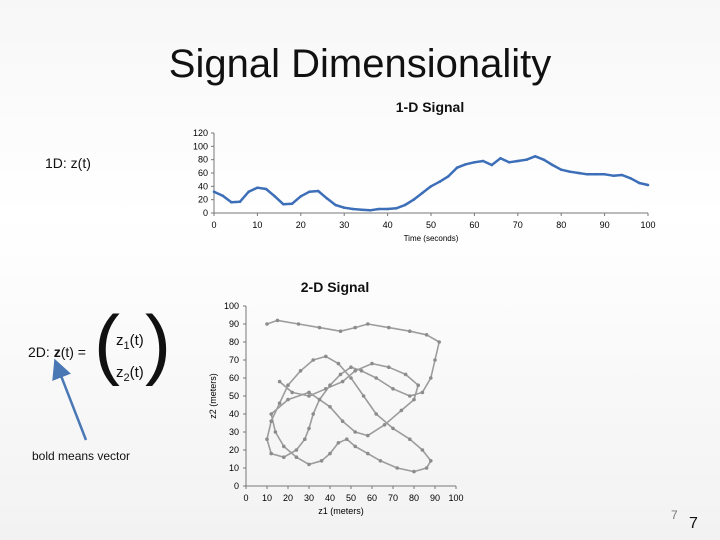 This screenshot has height=540, width=720. What do you see at coordinates (388, 225) in the screenshot?
I see `chart-1d-x-tick-label: 40` at bounding box center [388, 225].